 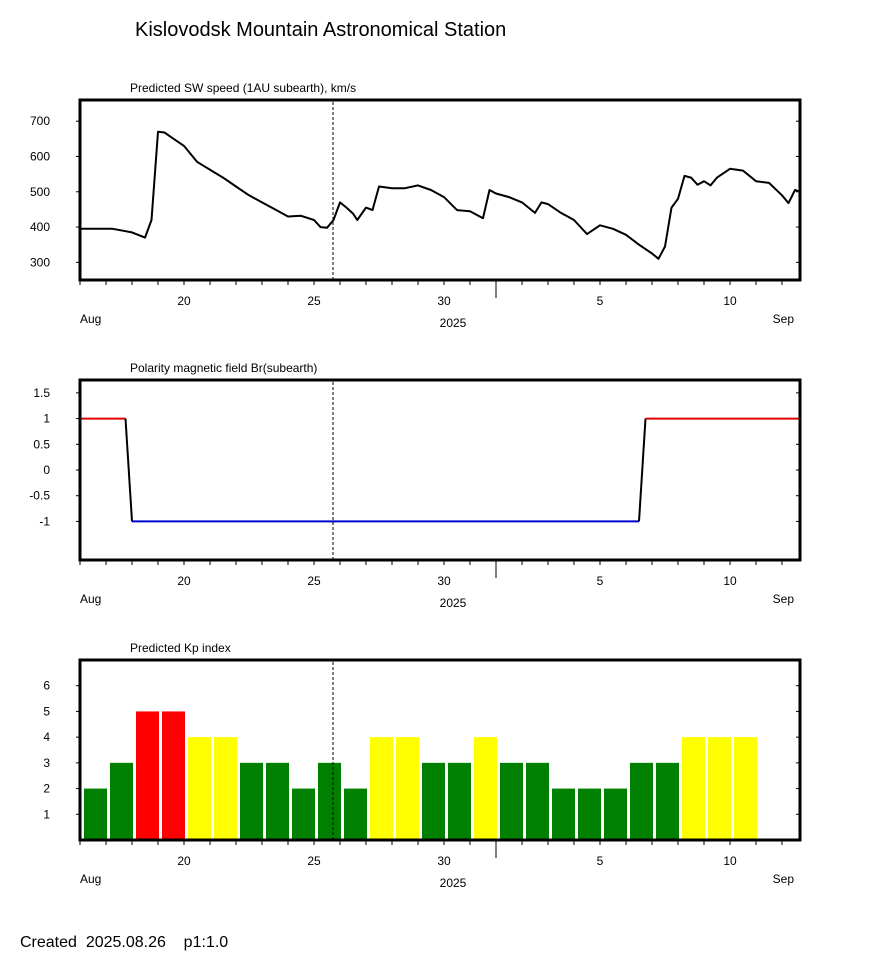 What do you see at coordinates (46, 711) in the screenshot?
I see `y-tick-label: 5` at bounding box center [46, 711].